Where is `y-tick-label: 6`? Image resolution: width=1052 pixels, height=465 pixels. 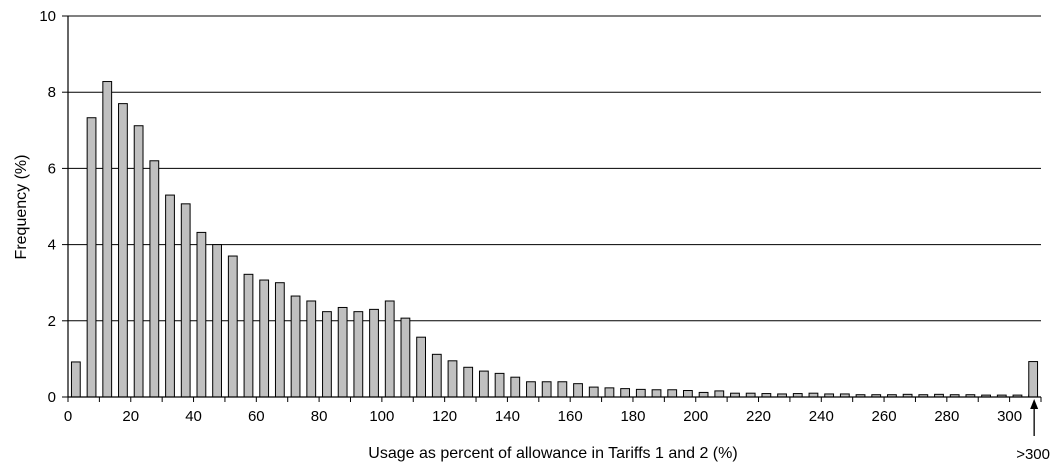 y-tick-label: 6 is located at coordinates (52, 168).